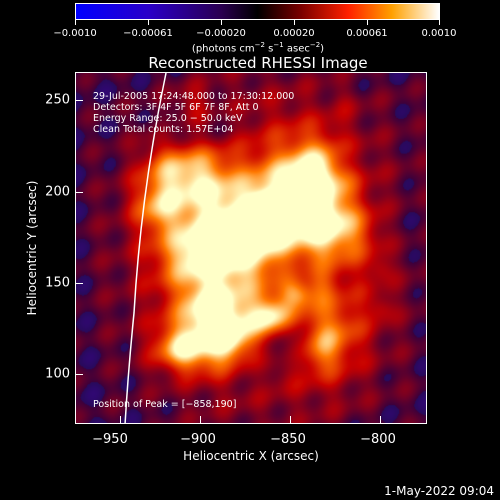  I want to click on colorbar-gradient, so click(257, 11).